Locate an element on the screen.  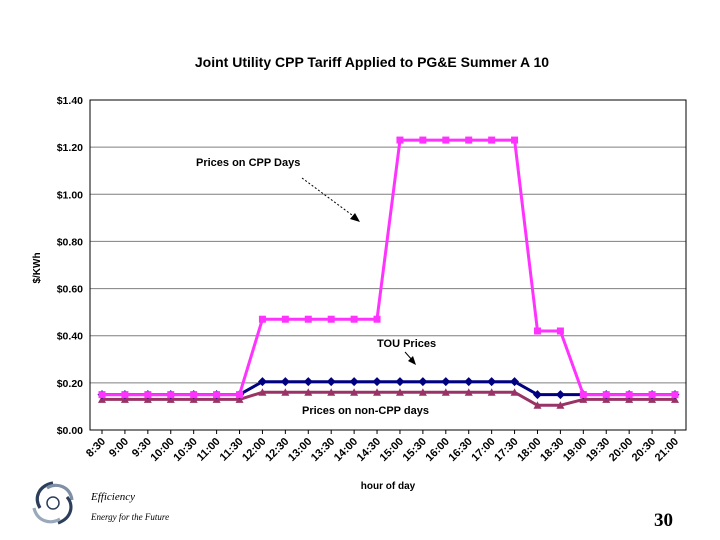
footer-subtitle: Energy for the Future is located at coordinates (130, 517).